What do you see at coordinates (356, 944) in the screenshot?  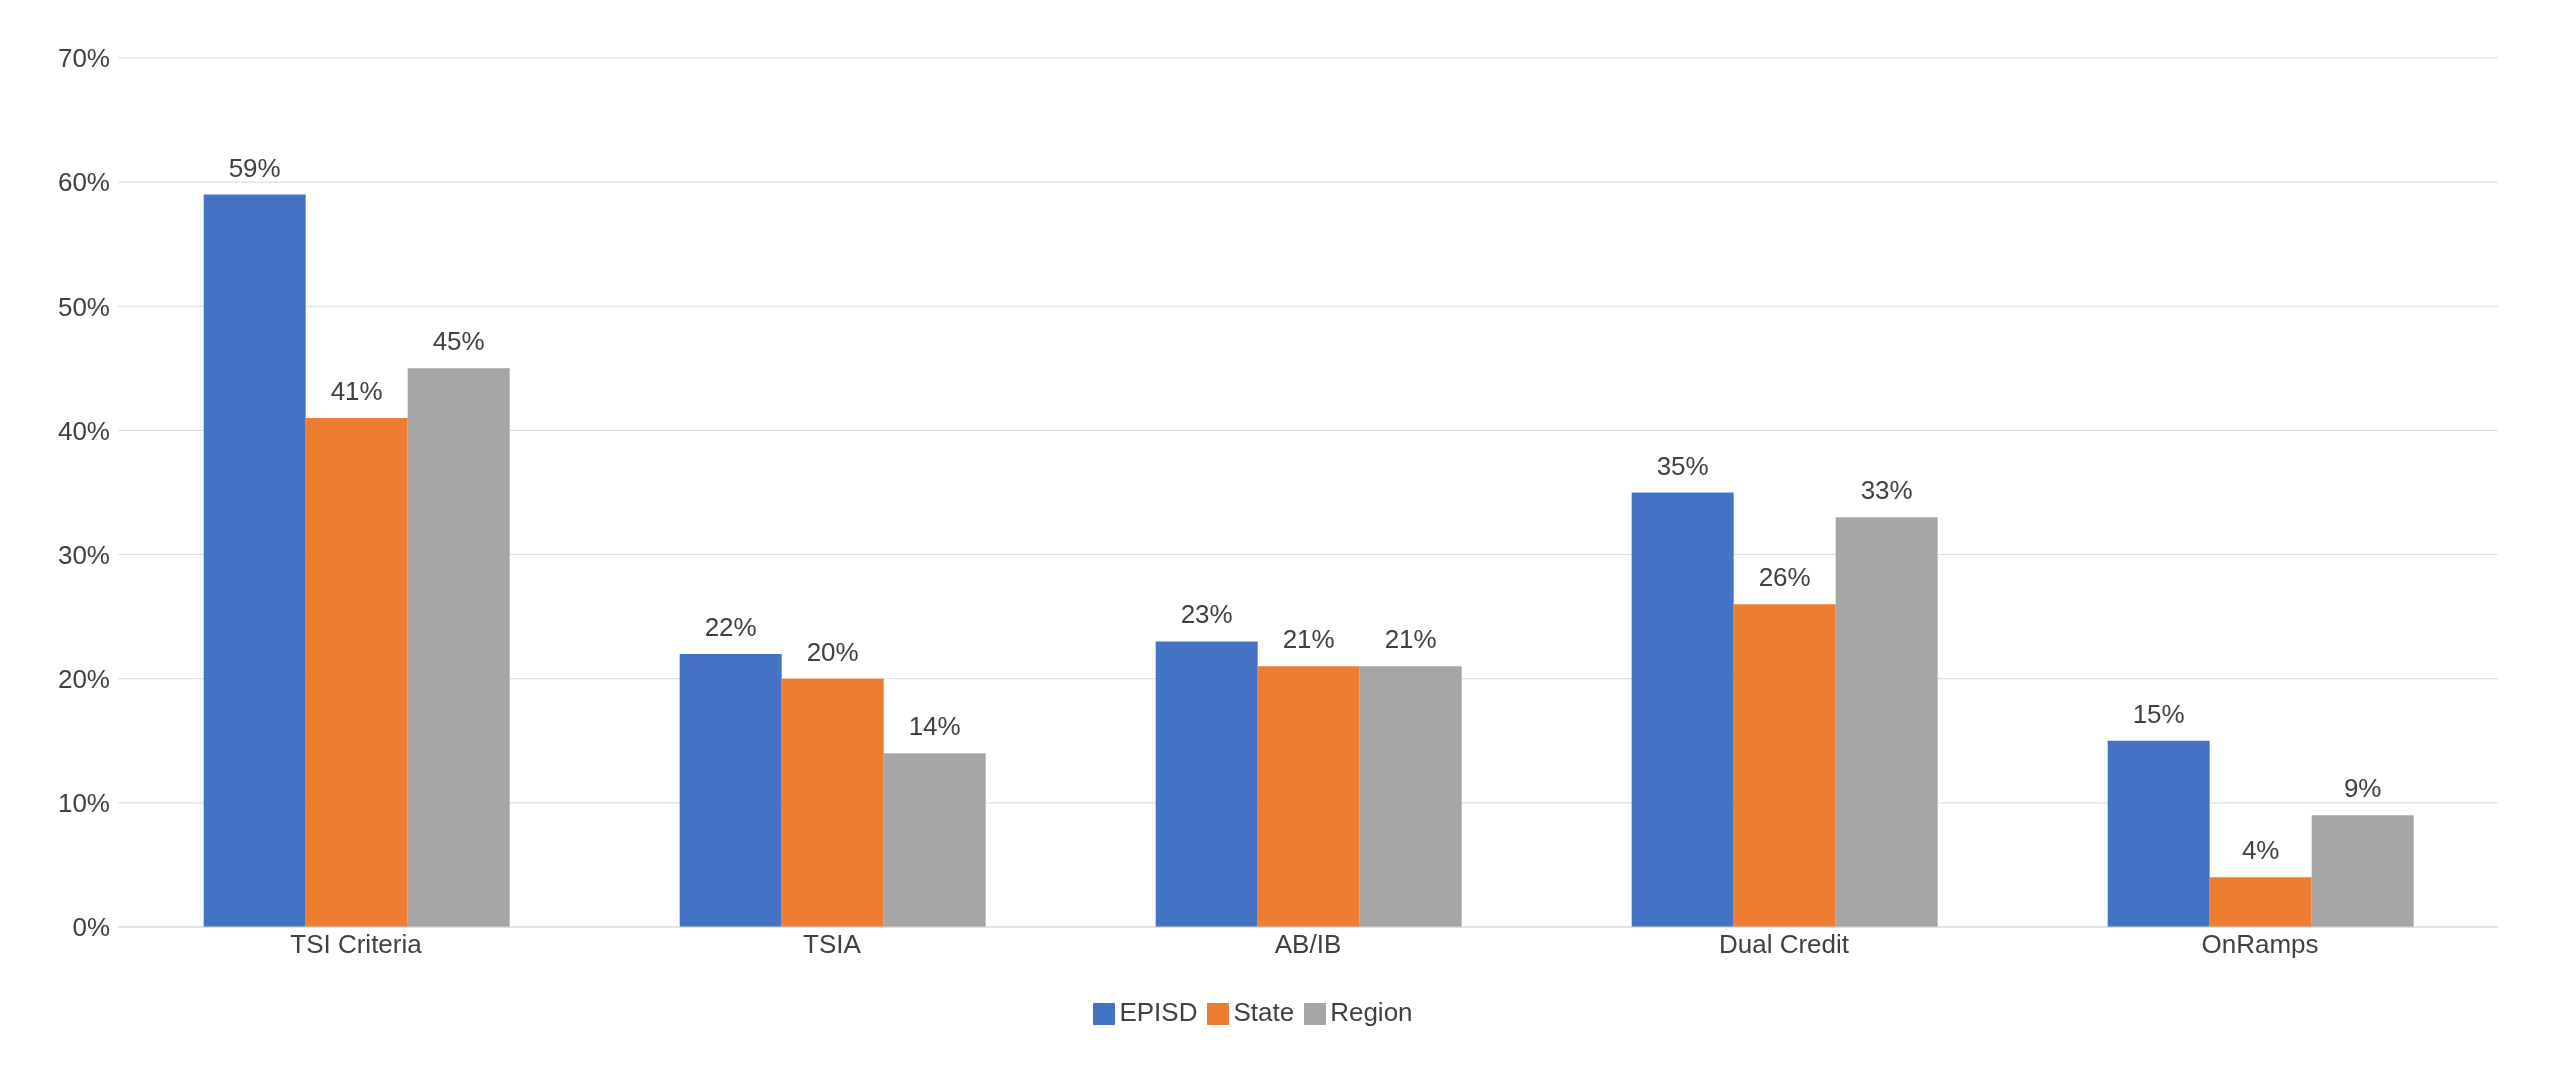 I see `x-tick-label: TSI Criteria` at bounding box center [356, 944].